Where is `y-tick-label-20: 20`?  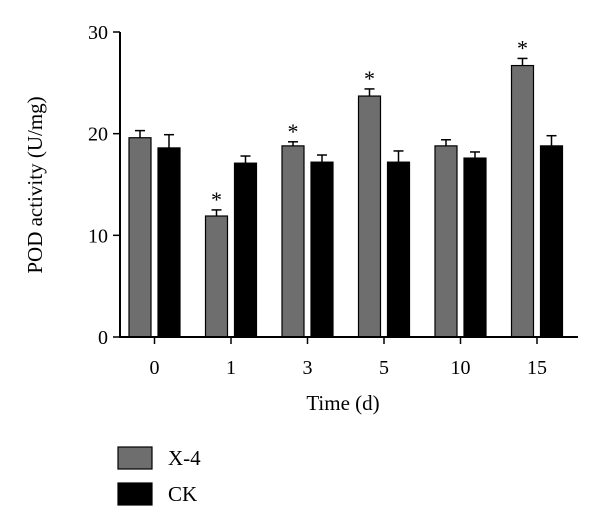 y-tick-label-20: 20 is located at coordinates (98, 135).